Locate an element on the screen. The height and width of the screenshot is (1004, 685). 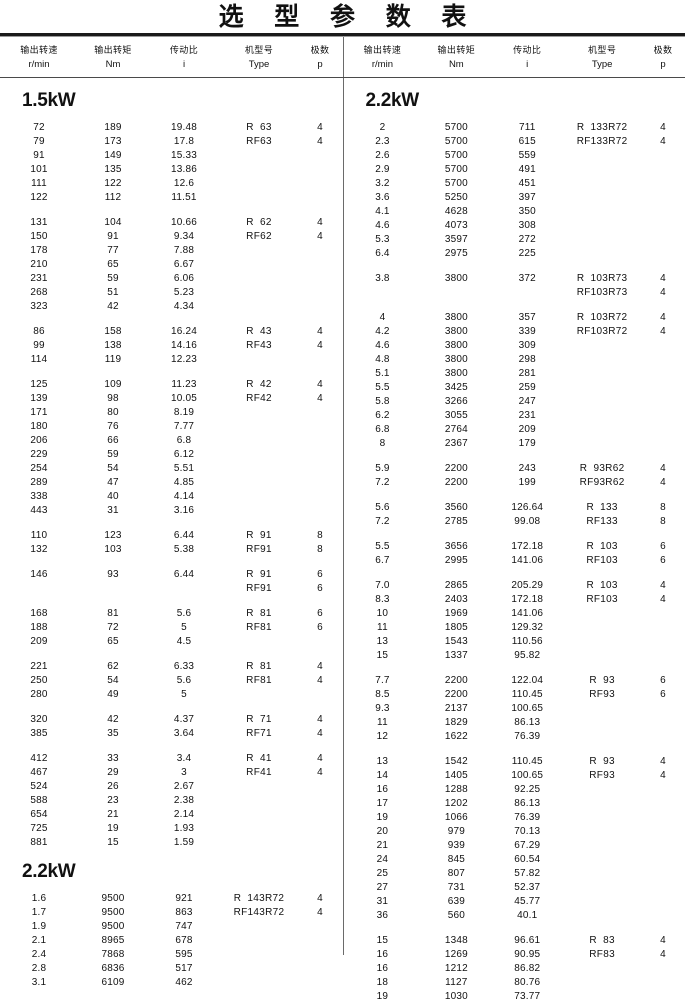
cell-output-speed: 7.2 is located at coordinates (383, 483).